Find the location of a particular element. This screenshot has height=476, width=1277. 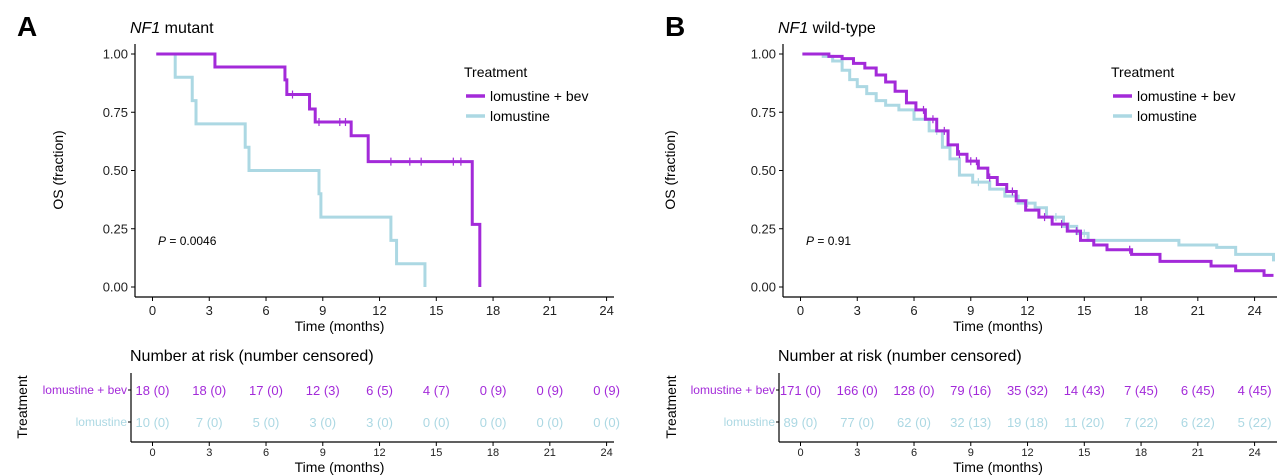

panel-title: NF1 mutant is located at coordinates (172, 28).